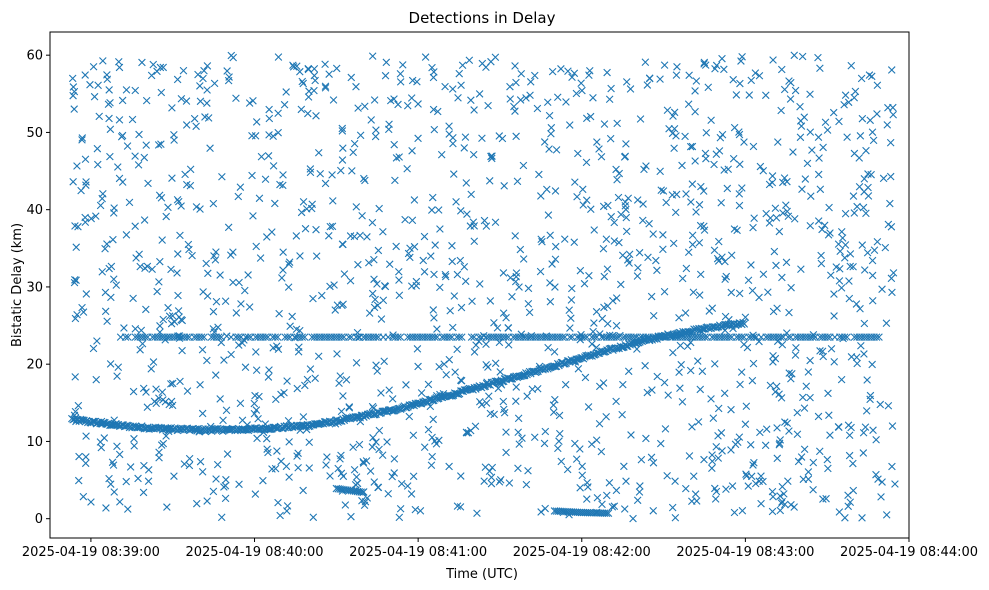 The height and width of the screenshot is (590, 989). What do you see at coordinates (481, 574) in the screenshot?
I see `x-axis-label: Time (UTC)` at bounding box center [481, 574].